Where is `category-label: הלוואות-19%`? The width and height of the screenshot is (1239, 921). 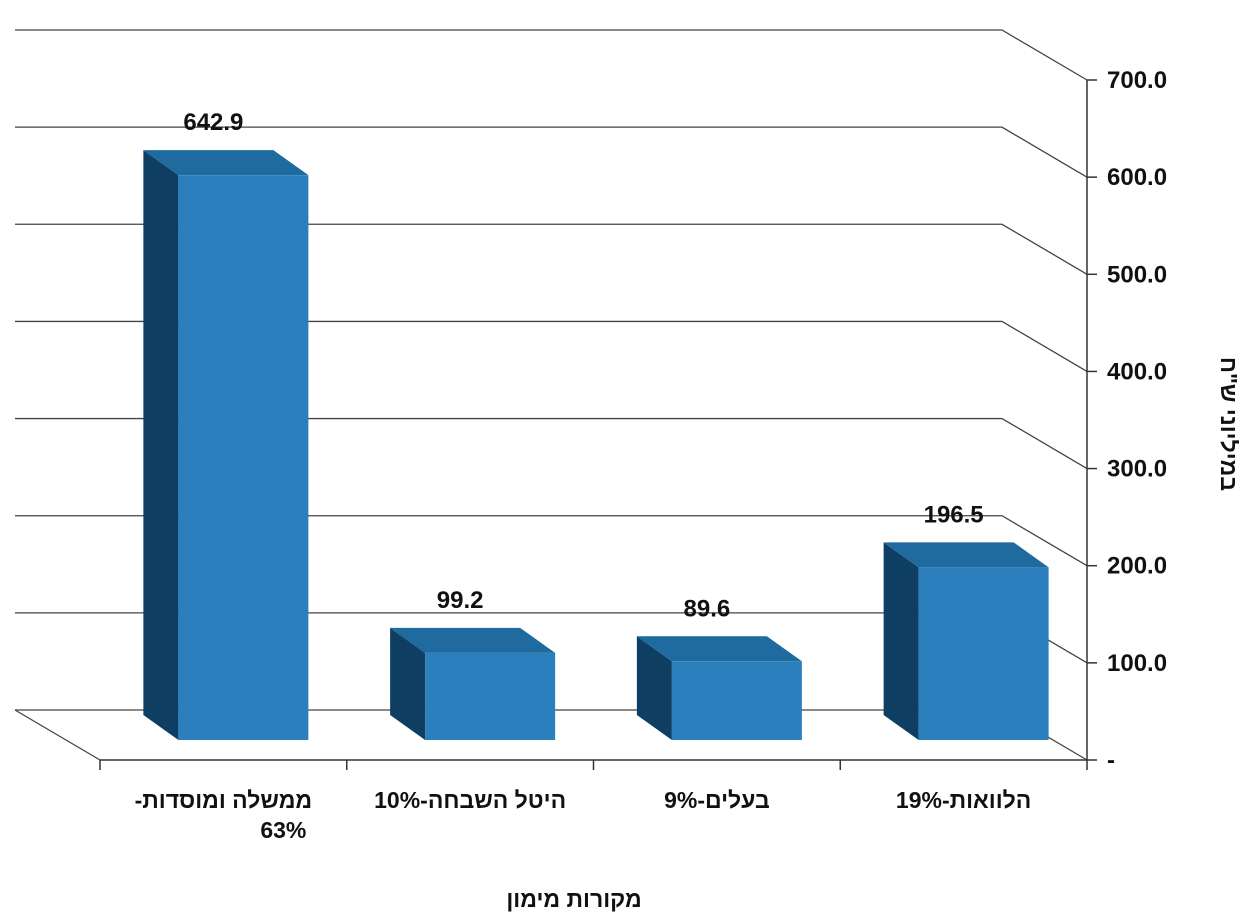
category-label: הלוואות-19% is located at coordinates (963, 800).